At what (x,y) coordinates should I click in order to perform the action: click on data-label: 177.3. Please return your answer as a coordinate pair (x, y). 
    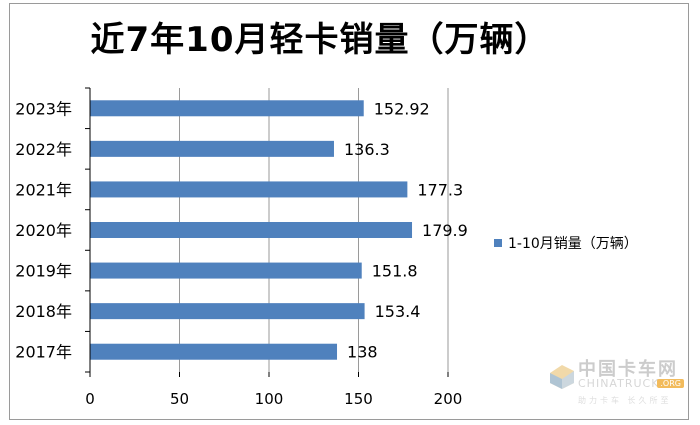
    Looking at the image, I should click on (440, 189).